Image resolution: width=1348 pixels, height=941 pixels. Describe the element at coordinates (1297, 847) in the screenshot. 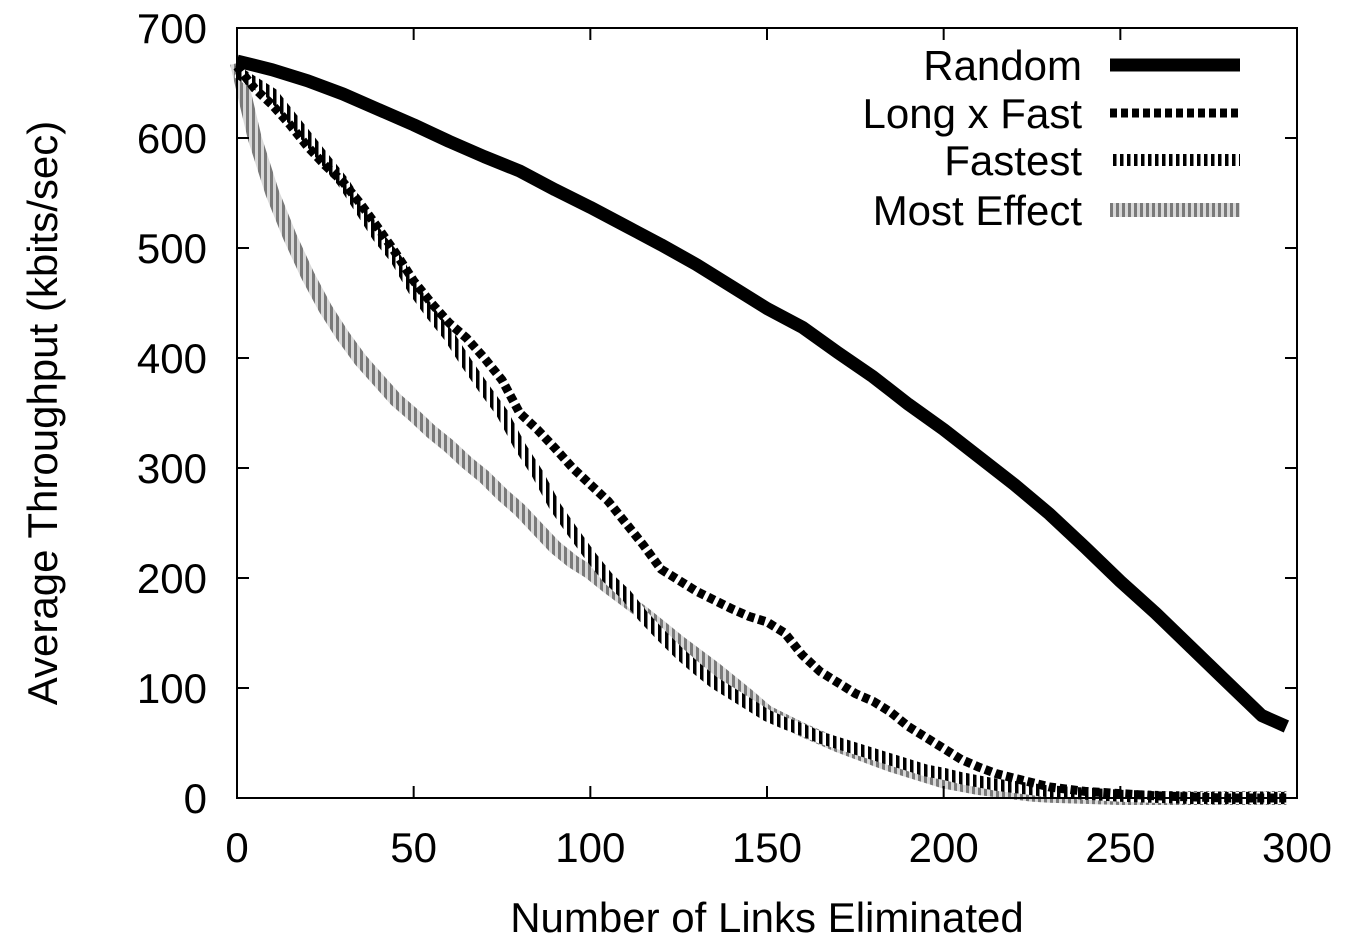

I see `x-tick-label: 300` at that location.